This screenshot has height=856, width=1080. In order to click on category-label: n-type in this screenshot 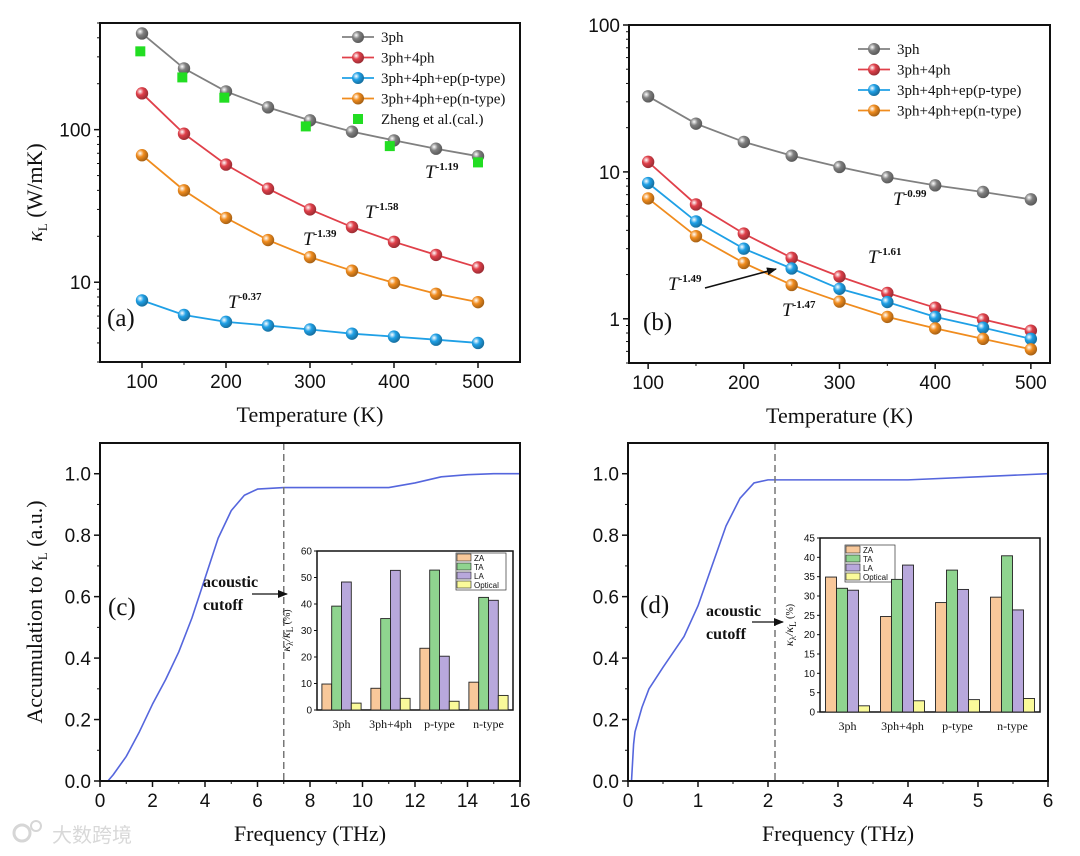, I will do `click(488, 724)`.